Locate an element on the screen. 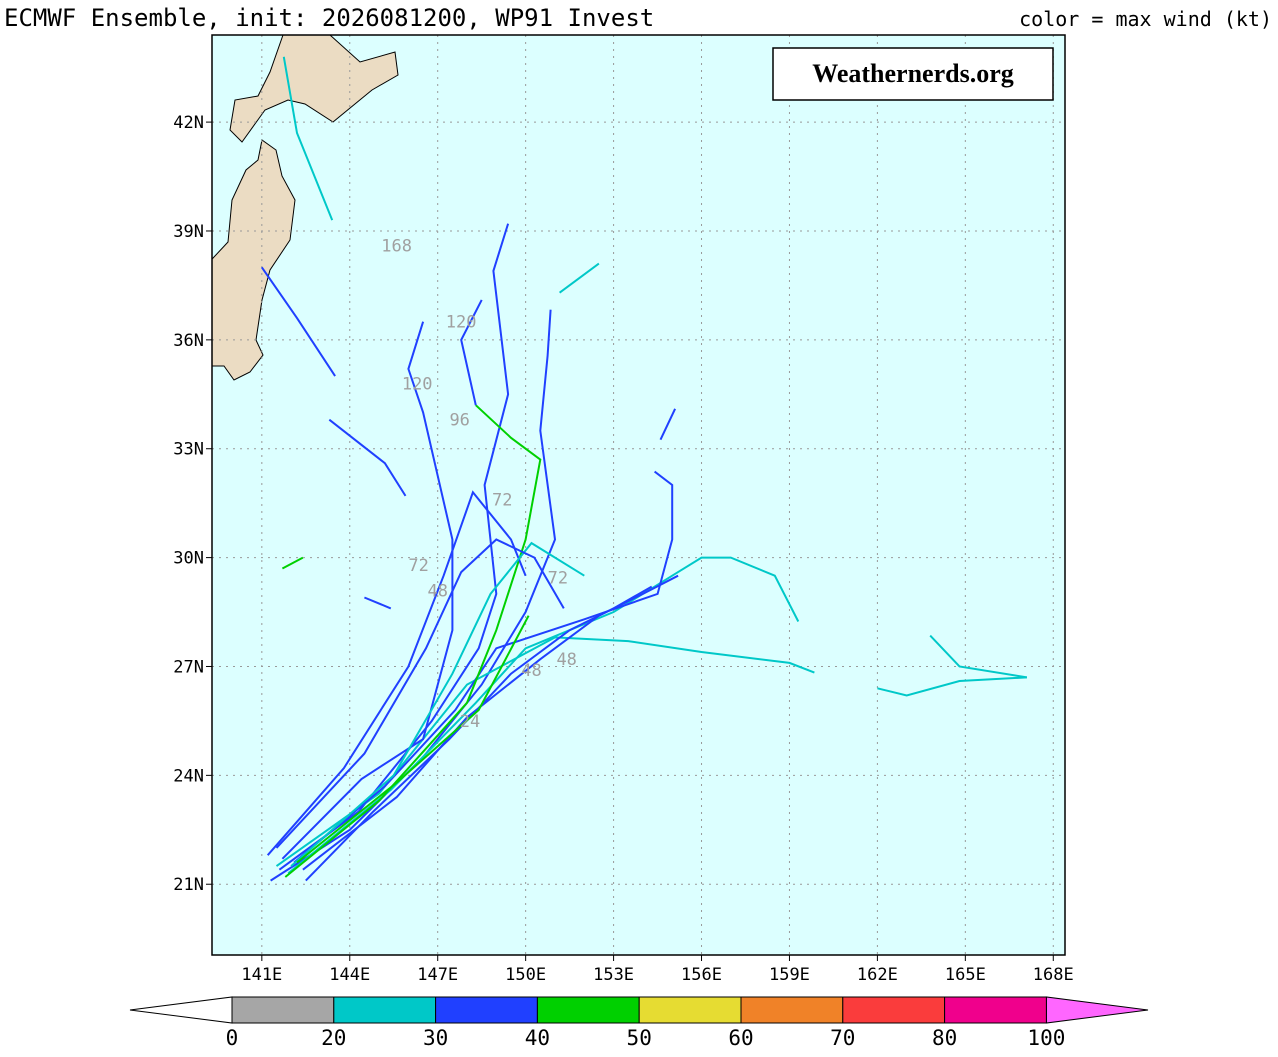  colorbar-label: 30 is located at coordinates (435, 1038).